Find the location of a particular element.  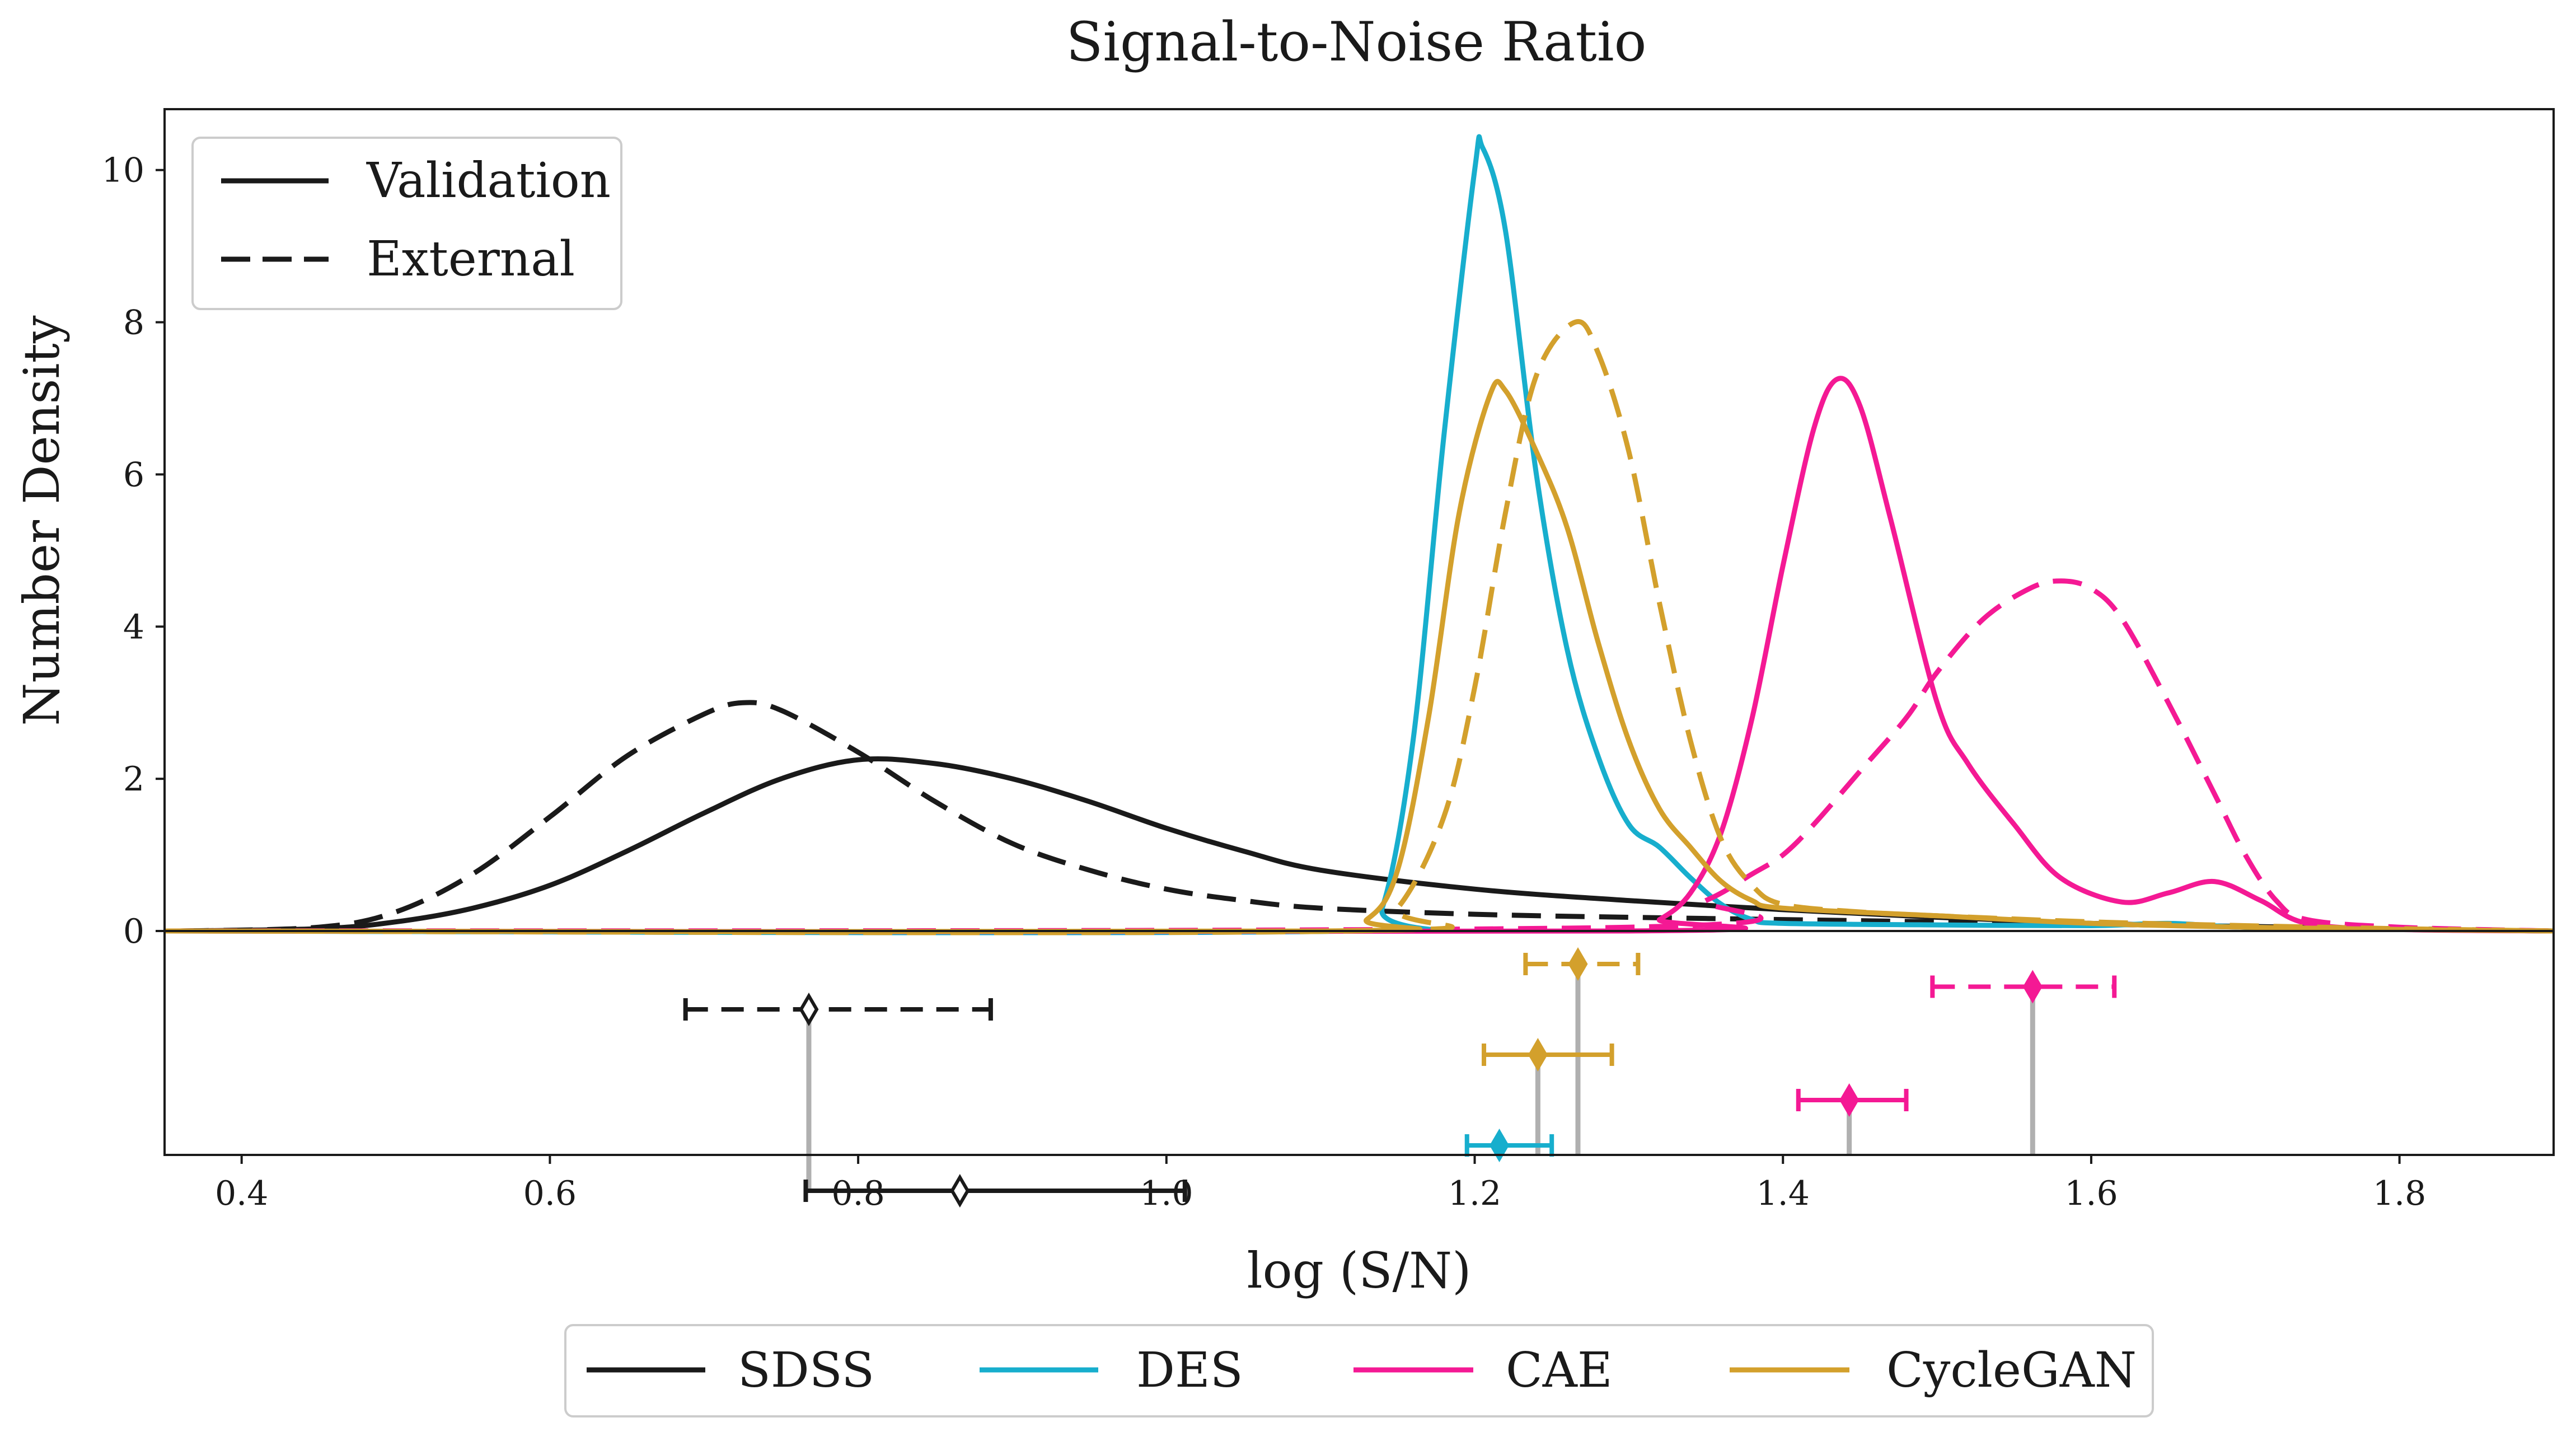

x-tick-label: 1.0 is located at coordinates (1166, 1194).